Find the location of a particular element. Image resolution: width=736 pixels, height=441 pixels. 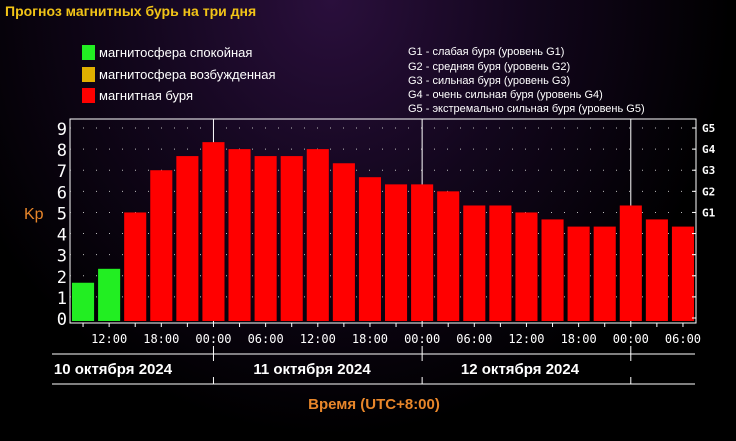

legend-swatch-yellow is located at coordinates (88, 74).